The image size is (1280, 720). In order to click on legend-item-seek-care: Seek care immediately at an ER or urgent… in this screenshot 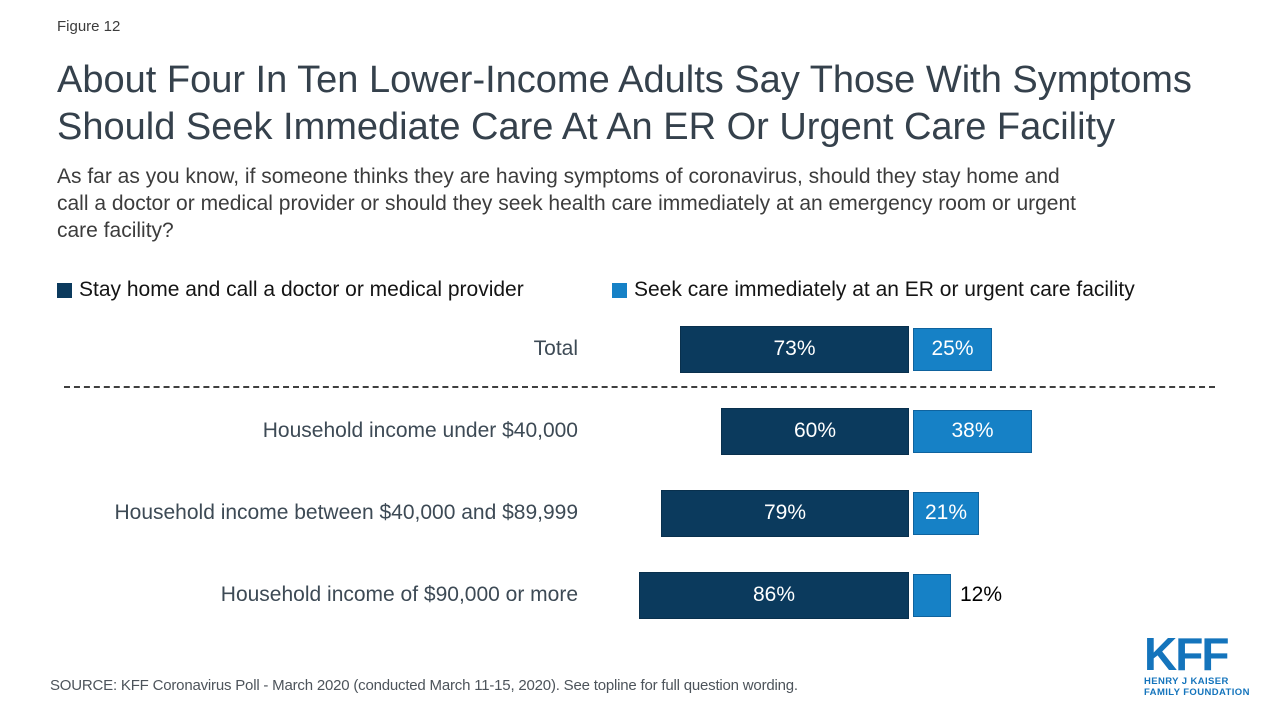, I will do `click(873, 290)`.